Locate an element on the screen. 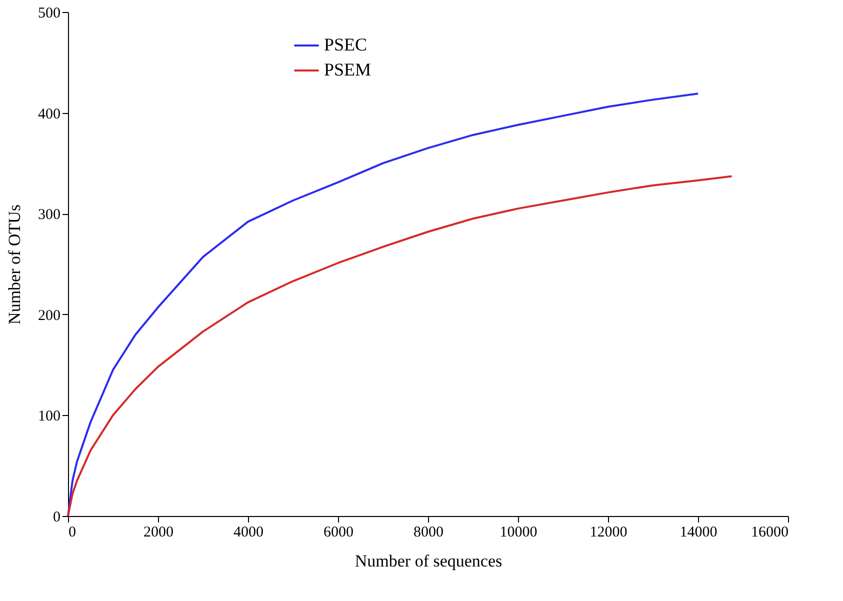 The image size is (843, 601). x-tick-label: 12000 is located at coordinates (609, 532).